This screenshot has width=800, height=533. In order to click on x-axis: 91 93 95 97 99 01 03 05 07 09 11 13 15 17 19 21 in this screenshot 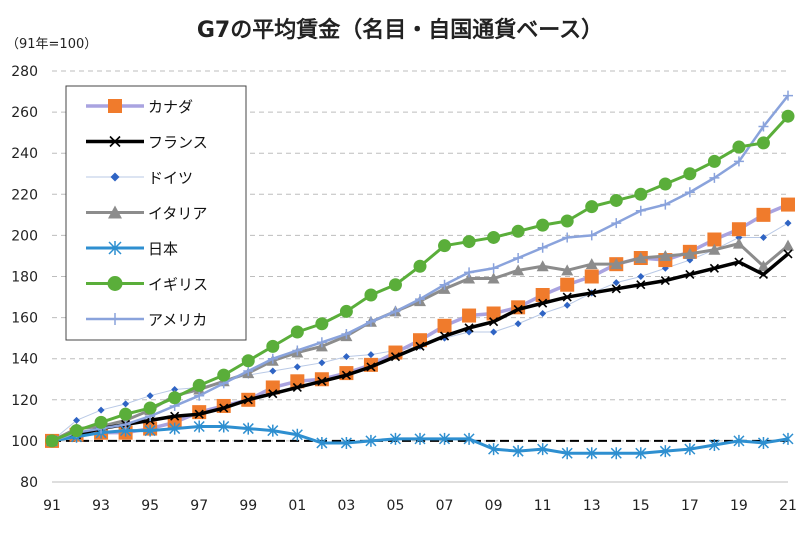, I will do `click(420, 497)`.